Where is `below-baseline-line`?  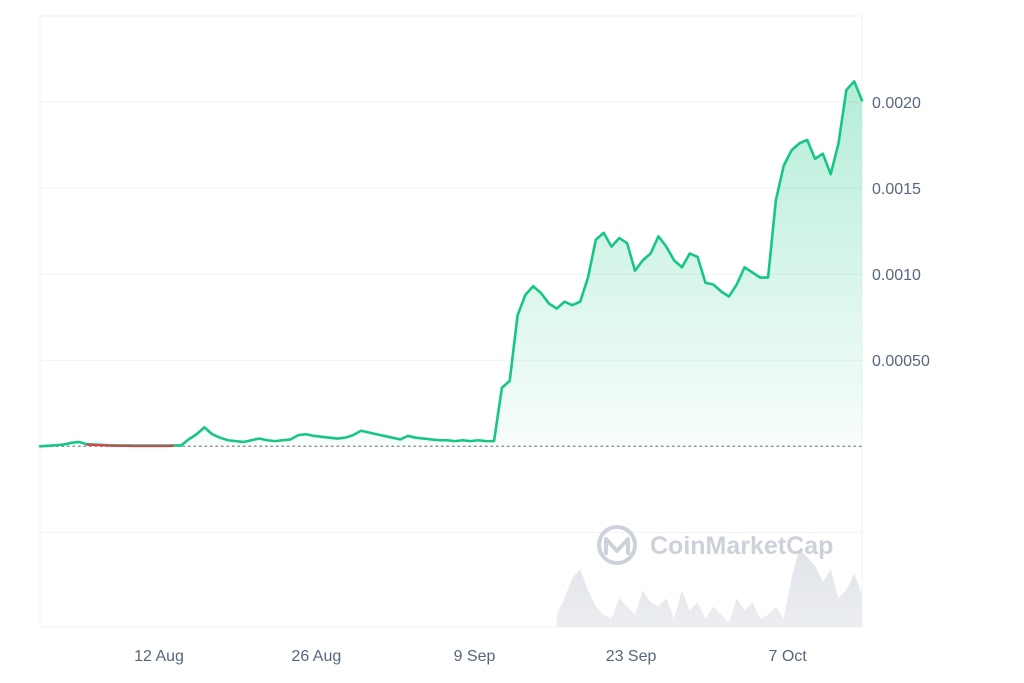 below-baseline-line is located at coordinates (130, 445).